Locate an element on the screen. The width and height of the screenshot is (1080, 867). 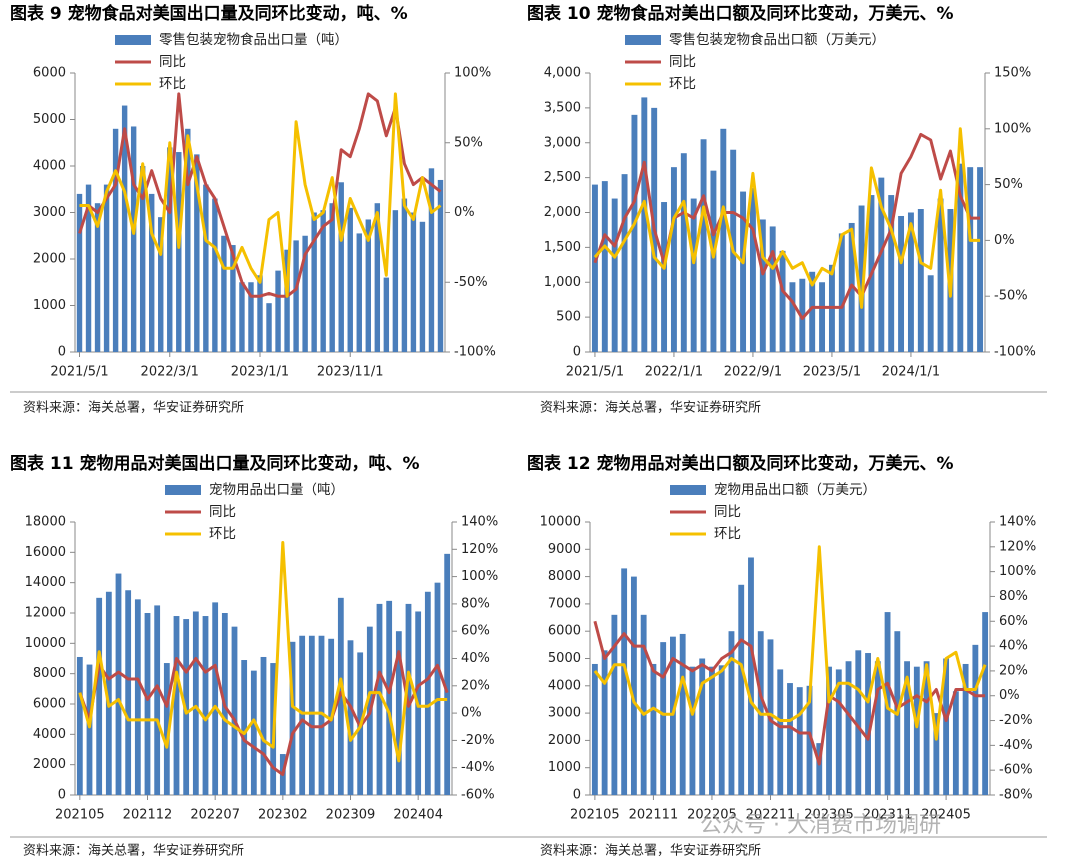
x-tick-label: 2021/5/1 is located at coordinates (595, 372).